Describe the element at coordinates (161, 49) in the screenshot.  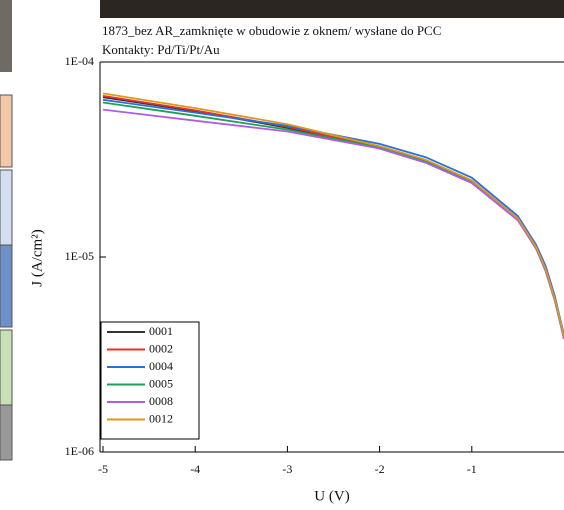
I see `chart-subtitle: Kontakty: Pd/Ti/Pt/Au` at that location.